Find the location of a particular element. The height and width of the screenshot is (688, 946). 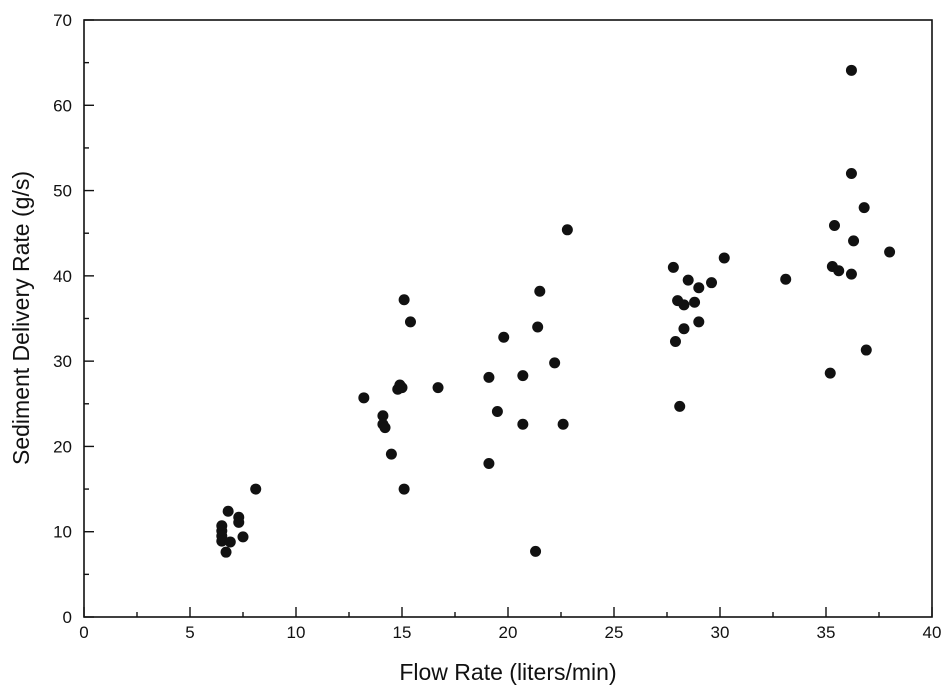

x-axis-title: Flow Rate (liters/min) is located at coordinates (507, 672).